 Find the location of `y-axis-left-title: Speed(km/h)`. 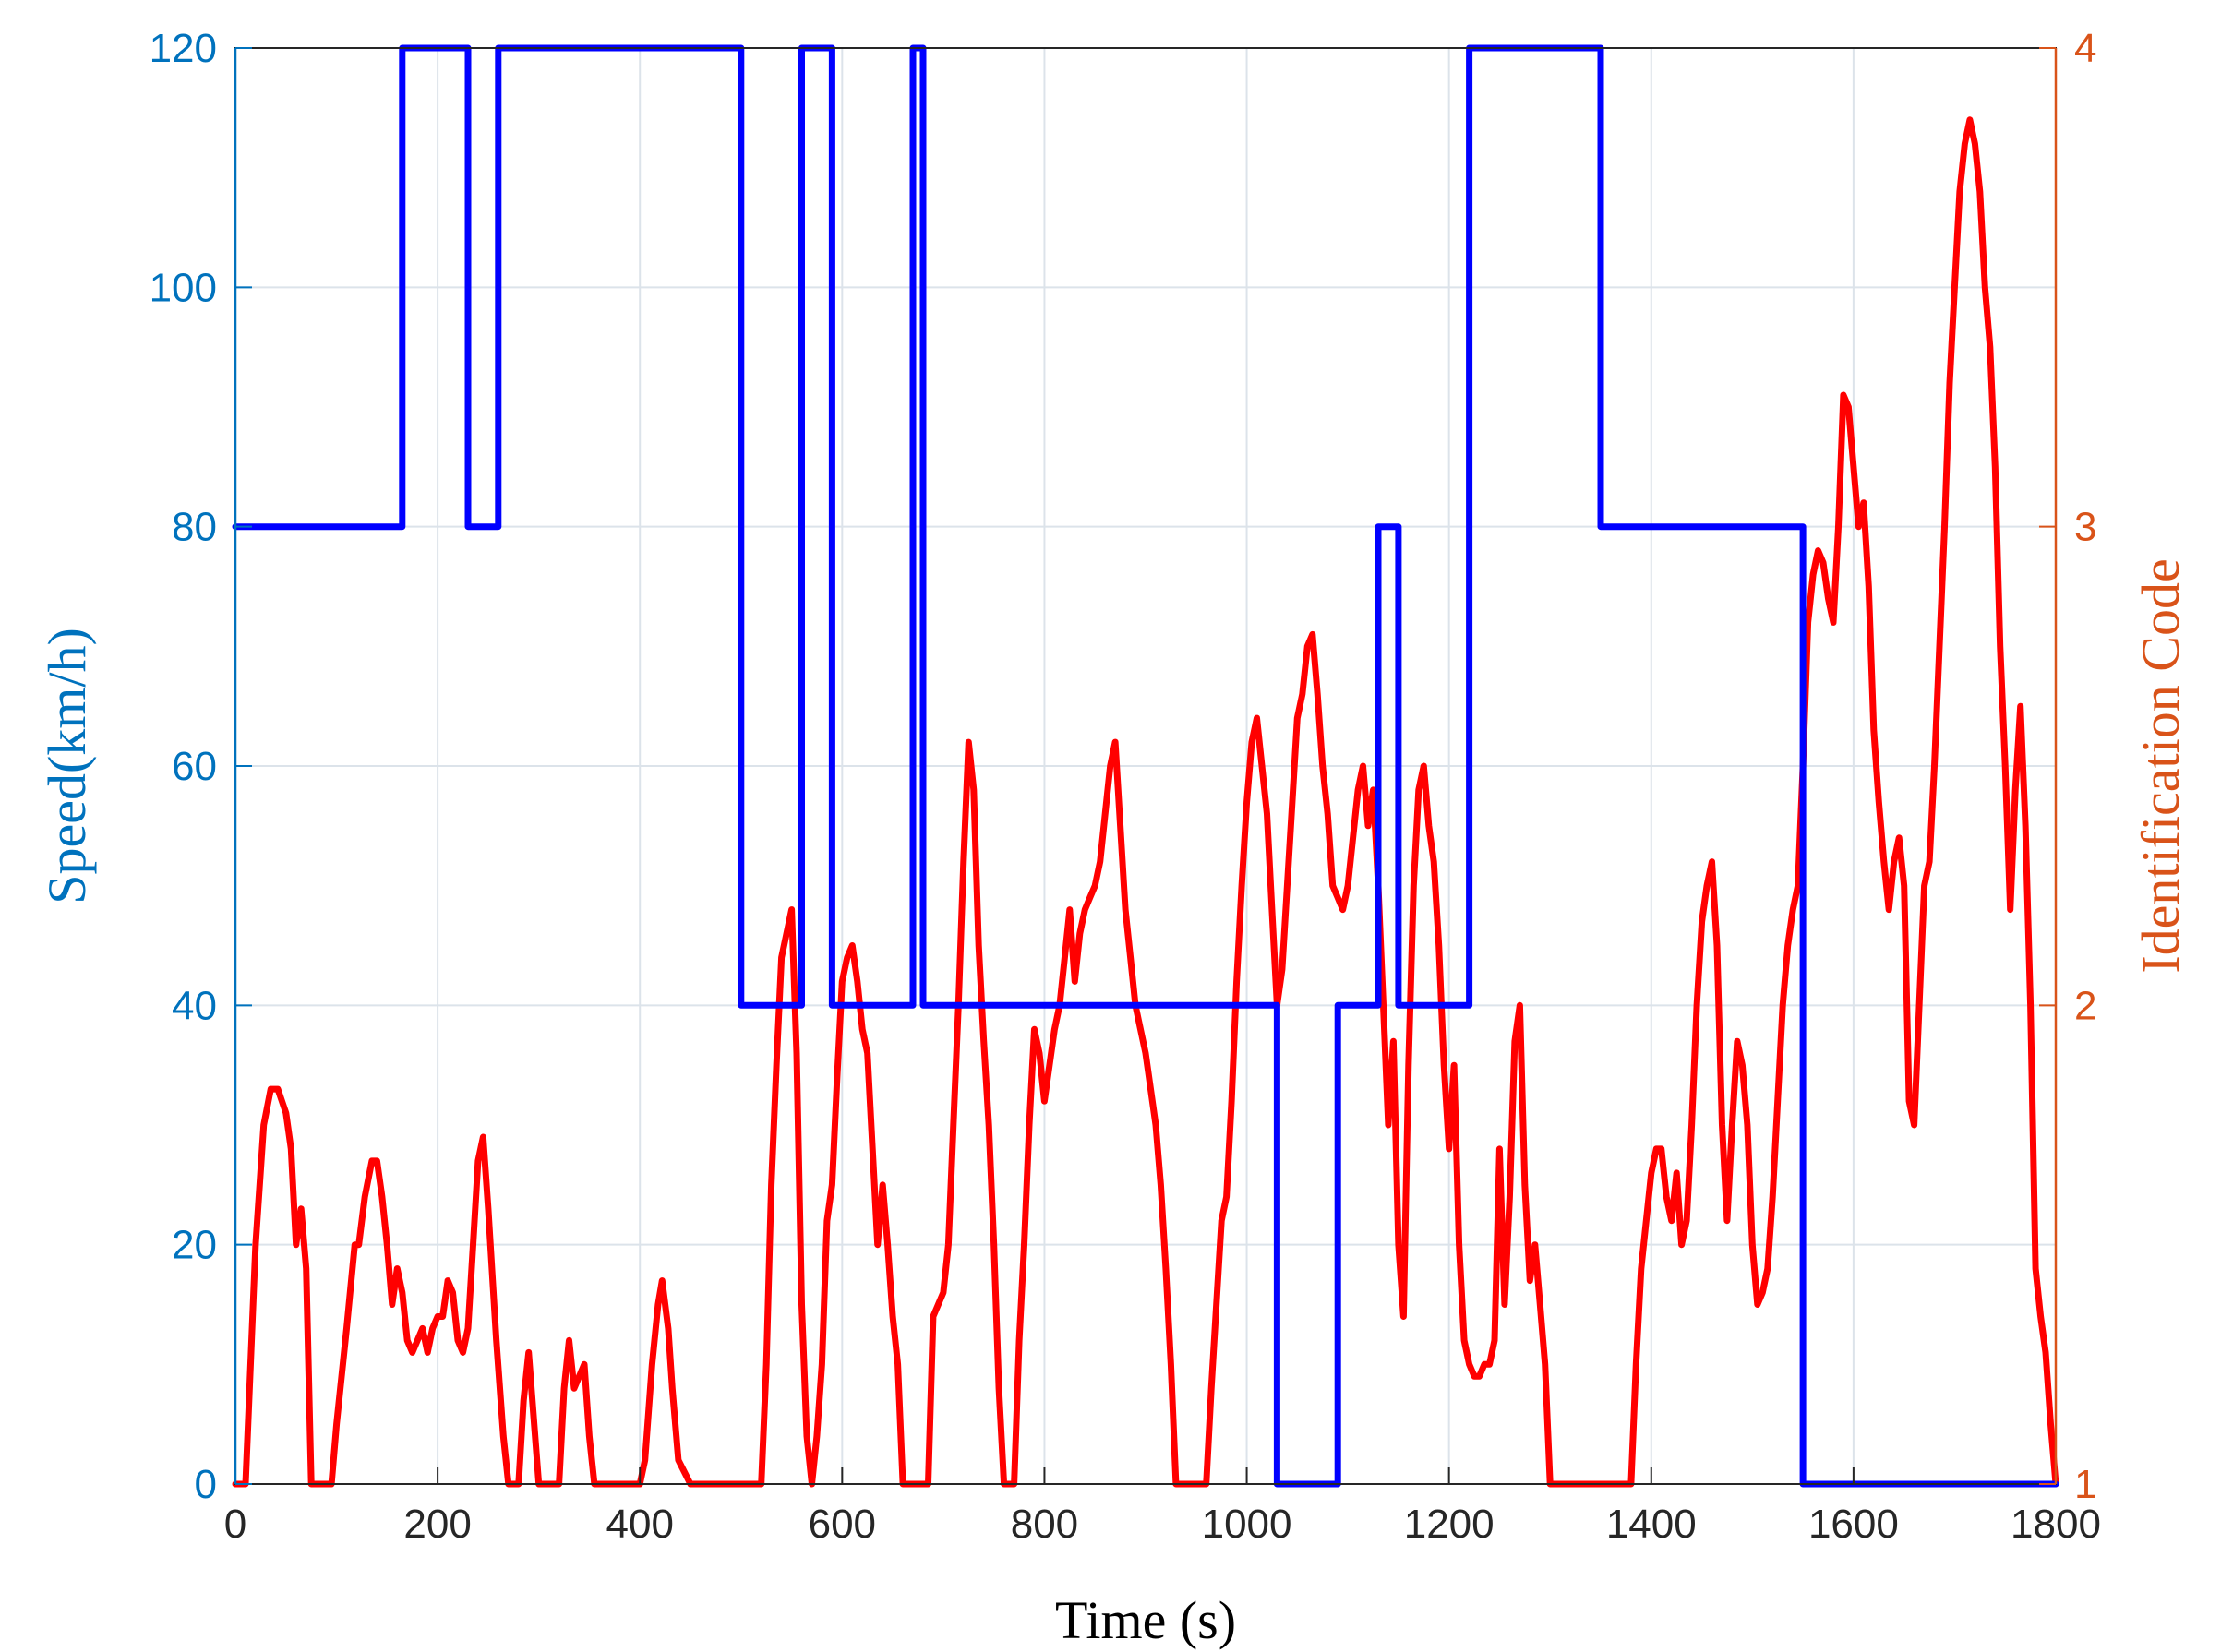

y-axis-left-title: Speed(km/h) is located at coordinates (67, 766).